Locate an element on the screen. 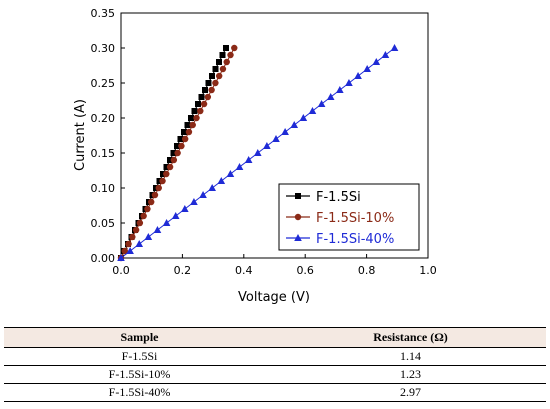 The width and height of the screenshot is (550, 409). x-axis-title: Voltage (V) is located at coordinates (274, 297).